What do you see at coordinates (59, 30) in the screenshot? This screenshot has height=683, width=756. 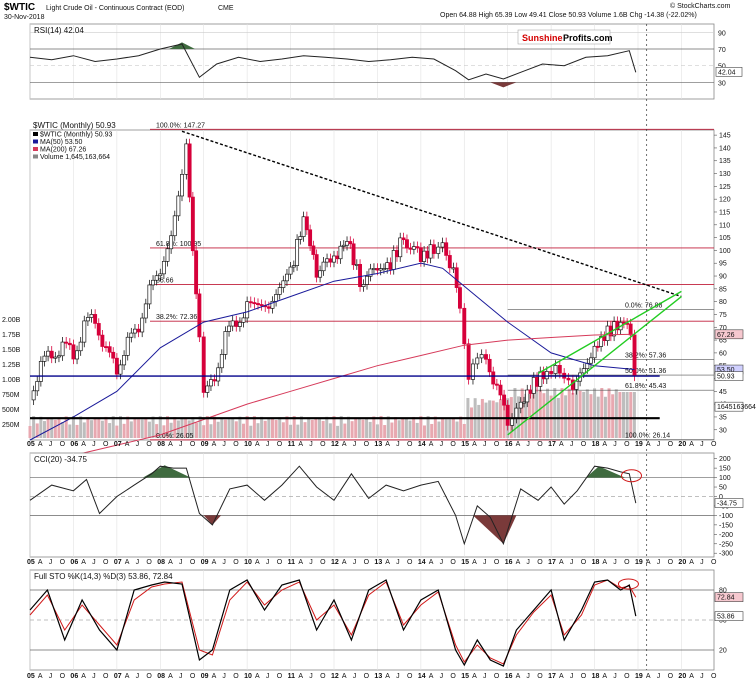 I see `rsi-title: RSI(14) 42.04` at bounding box center [59, 30].